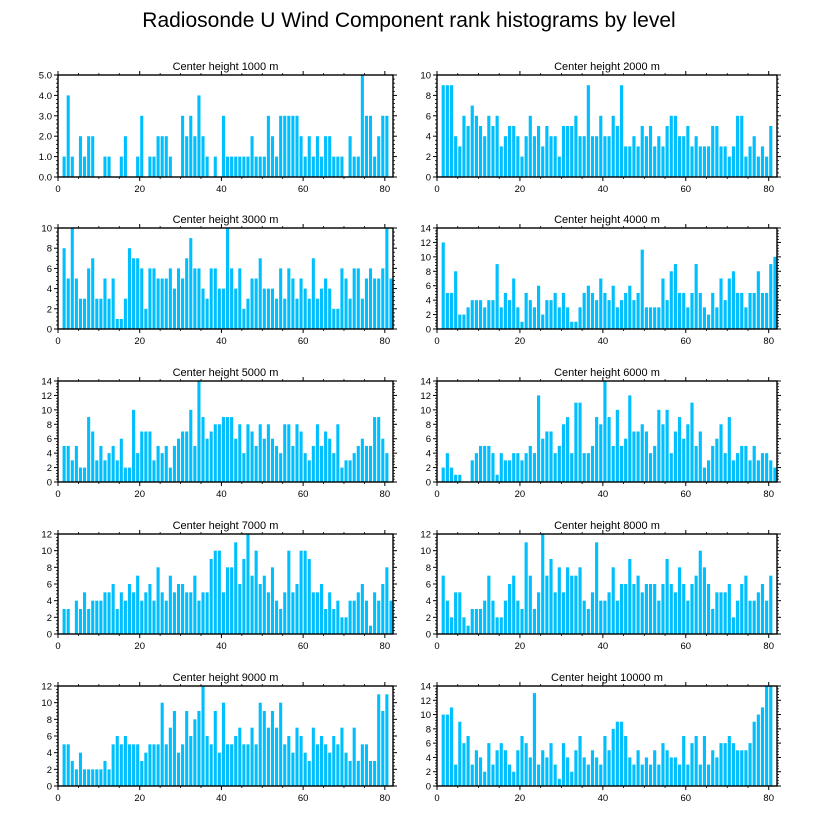 The image size is (818, 824). Describe the element at coordinates (45, 116) in the screenshot. I see `y-tick-label: 3.0` at that location.